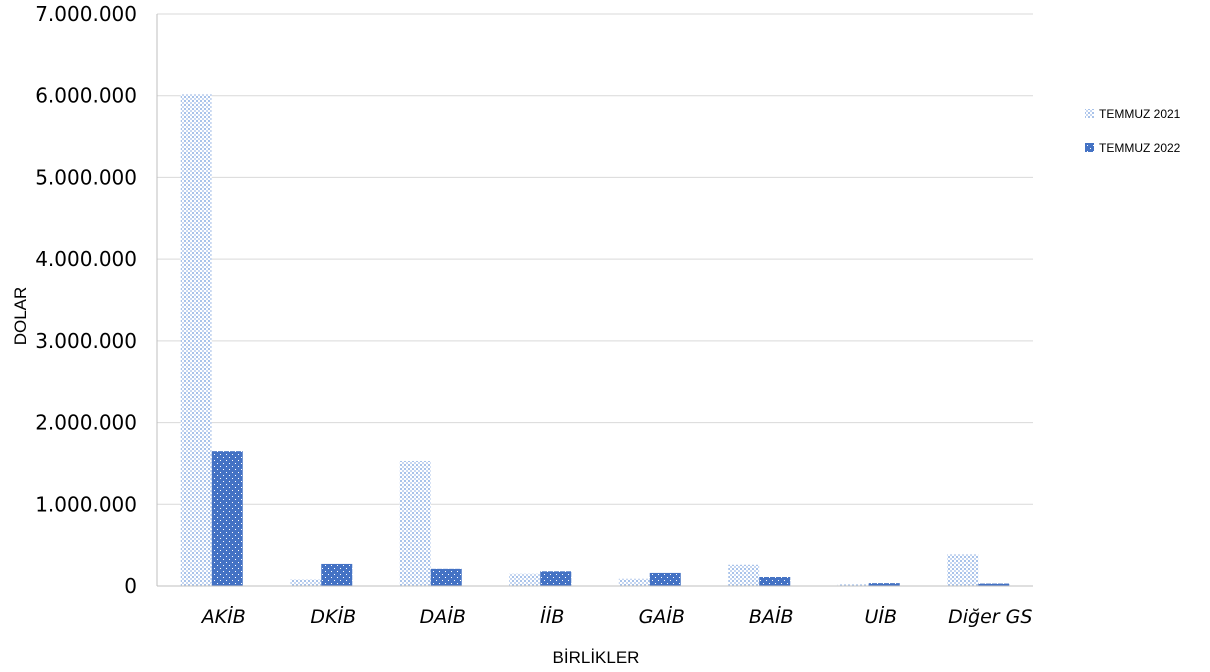 The image size is (1210, 672). What do you see at coordinates (552, 616) in the screenshot?
I see `x-category-label: İİB` at bounding box center [552, 616].